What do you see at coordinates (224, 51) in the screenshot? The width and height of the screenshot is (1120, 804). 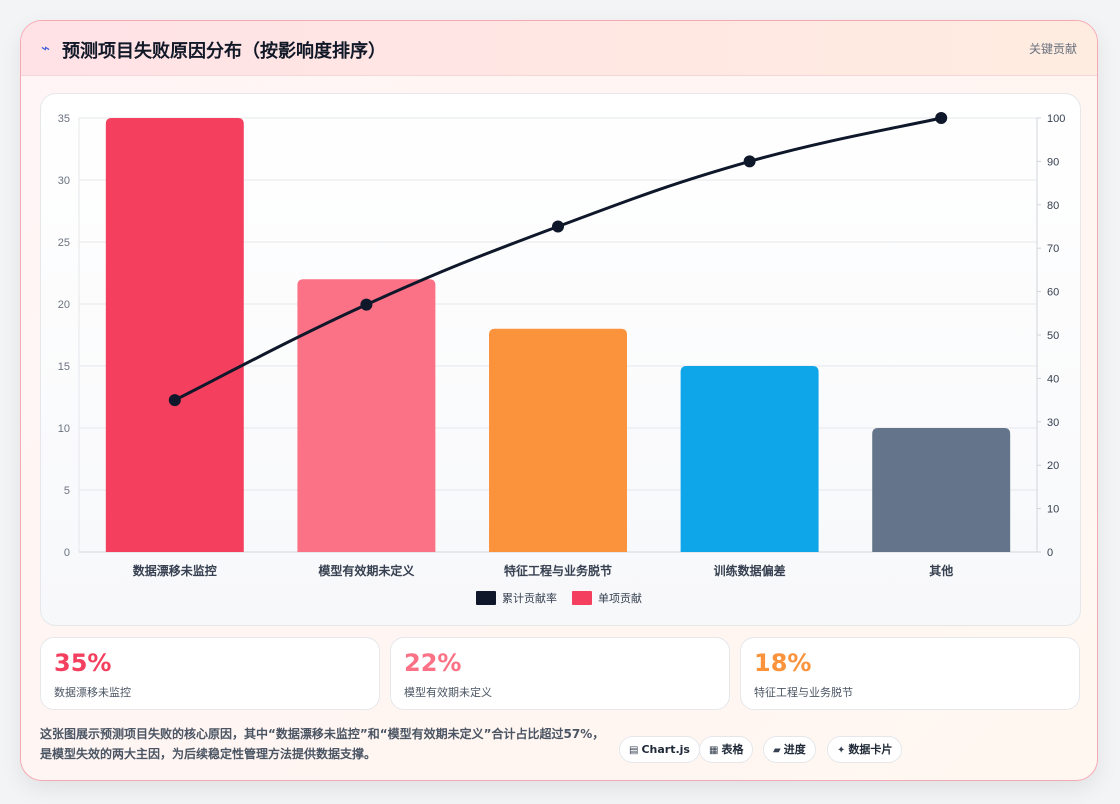 I see `card-title: 预测项目失败原因分布（按影响度排序）` at bounding box center [224, 51].